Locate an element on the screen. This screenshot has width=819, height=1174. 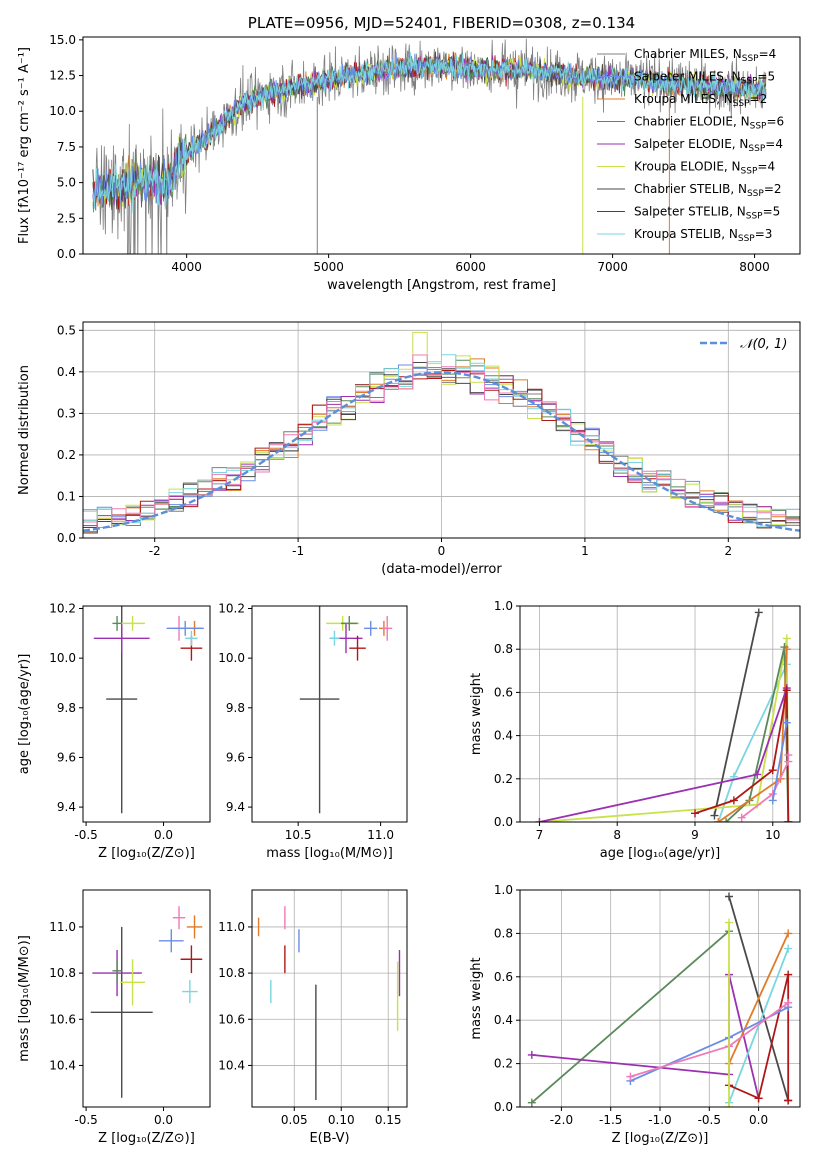
legend-name: Kroupa MILES is located at coordinates (675, 99).